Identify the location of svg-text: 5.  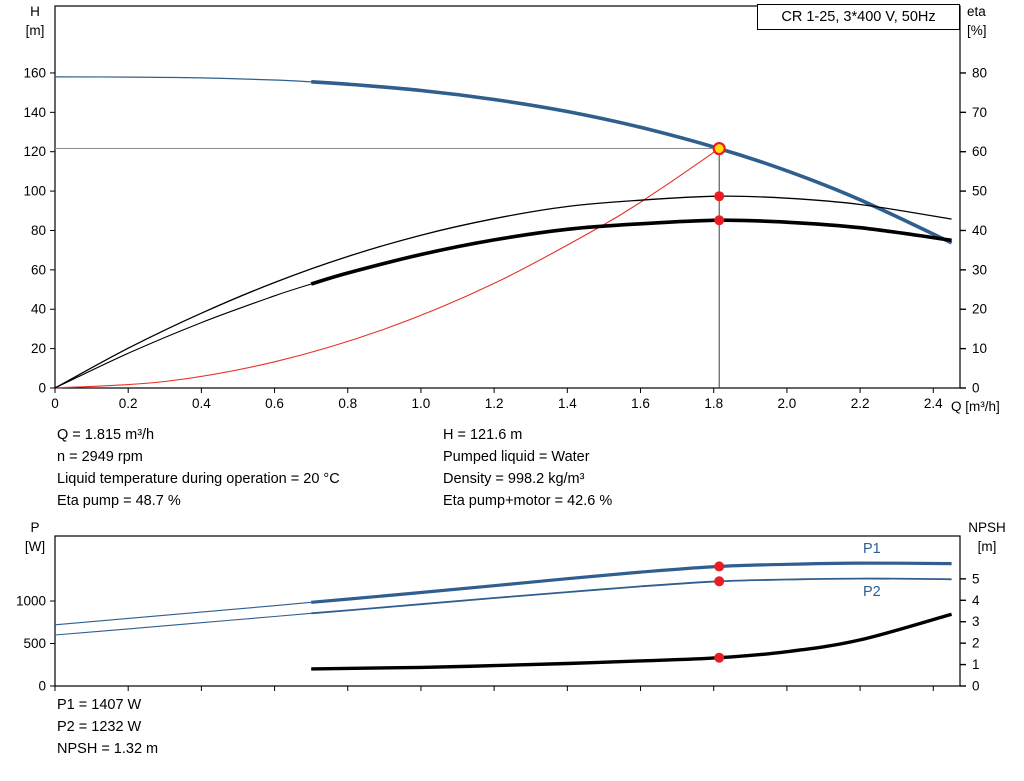
(976, 578).